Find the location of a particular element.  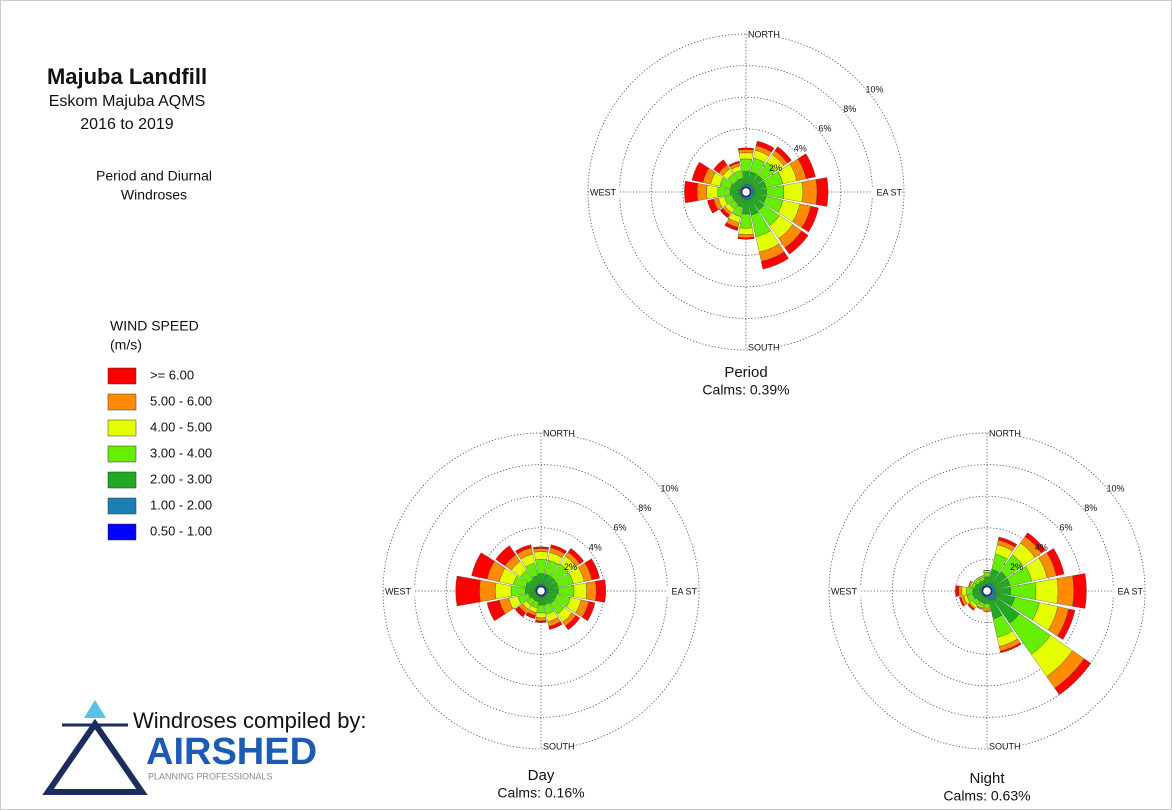

subtitle: Eskom Majuba AQMS is located at coordinates (127, 101).